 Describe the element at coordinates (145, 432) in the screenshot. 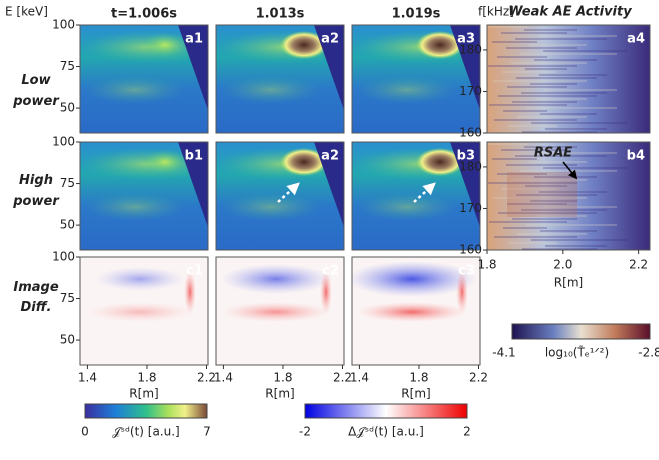

I see `colorbar-label: 𝒥ˢᵈ(t) [a.u.]` at that location.